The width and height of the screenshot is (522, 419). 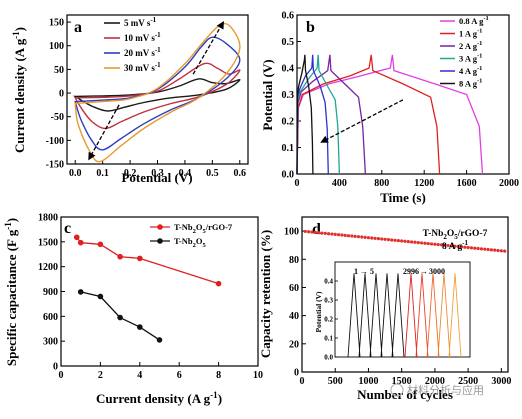 What do you see at coordinates (139, 53) in the screenshot?
I see `legend-a-label-text-2: 20 mV s` at bounding box center [139, 53].